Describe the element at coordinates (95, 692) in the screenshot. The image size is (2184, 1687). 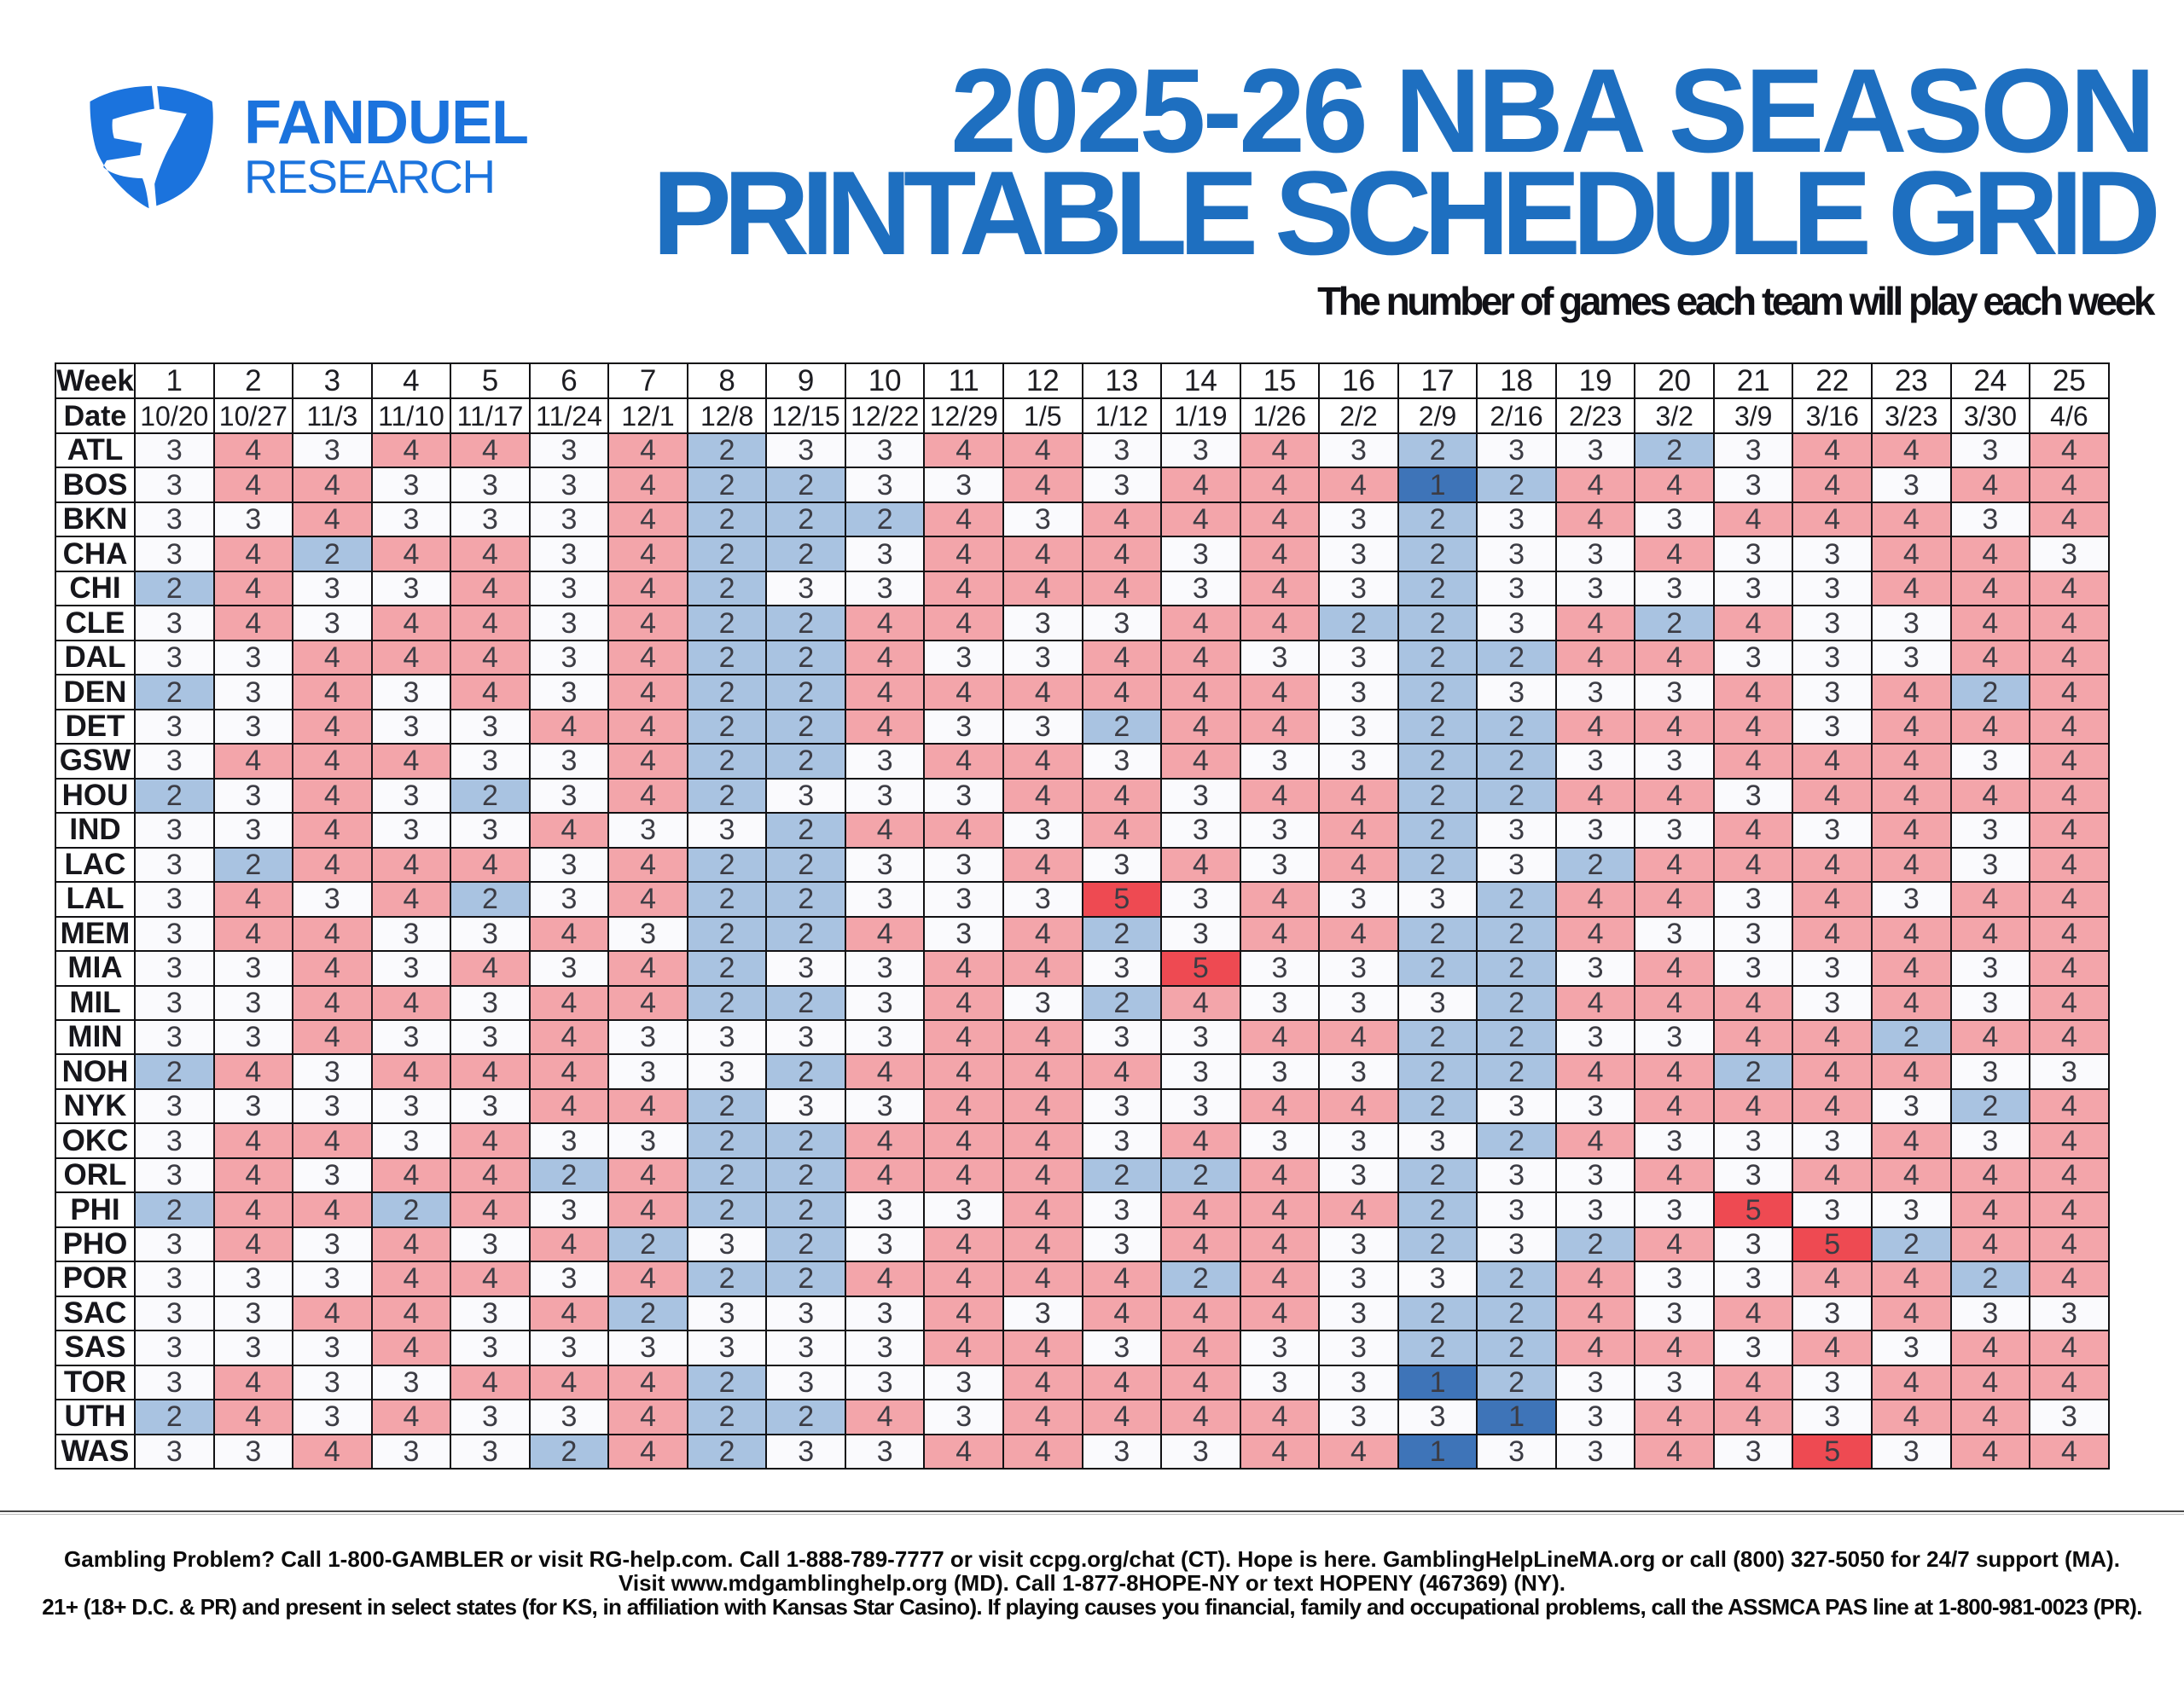
I see `team-label-den: DEN` at that location.